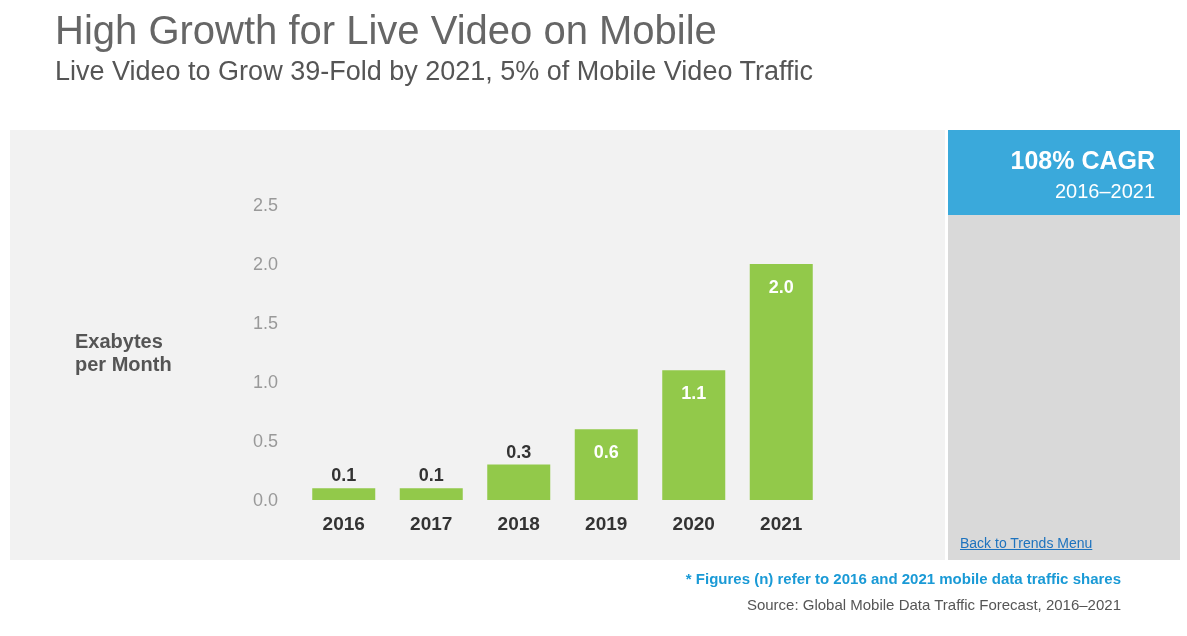  Describe the element at coordinates (343, 523) in the screenshot. I see `x-tick-label: 2016` at that location.